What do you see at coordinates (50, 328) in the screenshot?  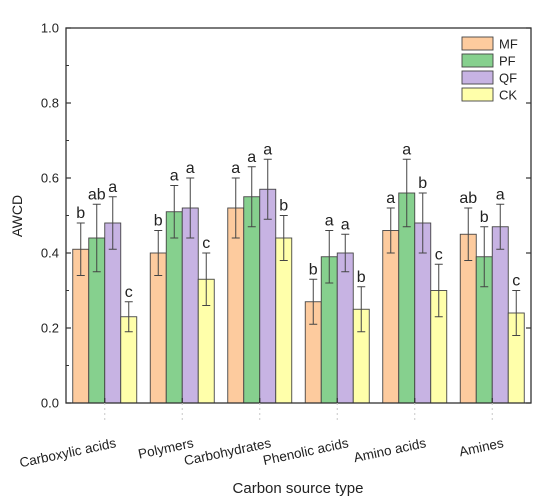 I see `y-tick-label: 0.2` at bounding box center [50, 328].